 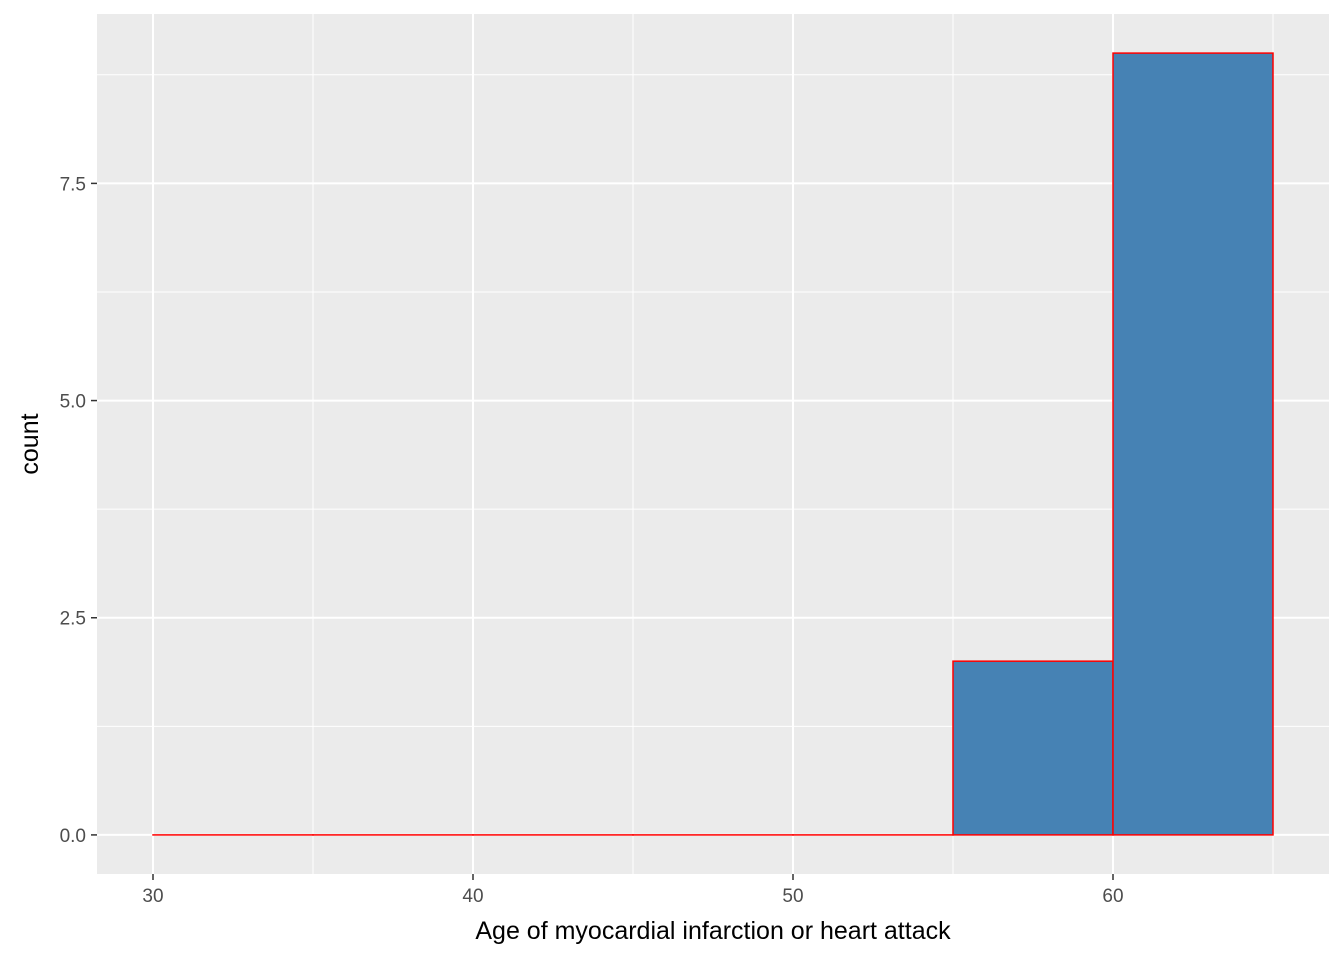 I want to click on x-tick-label: 60, so click(x=1112, y=896).